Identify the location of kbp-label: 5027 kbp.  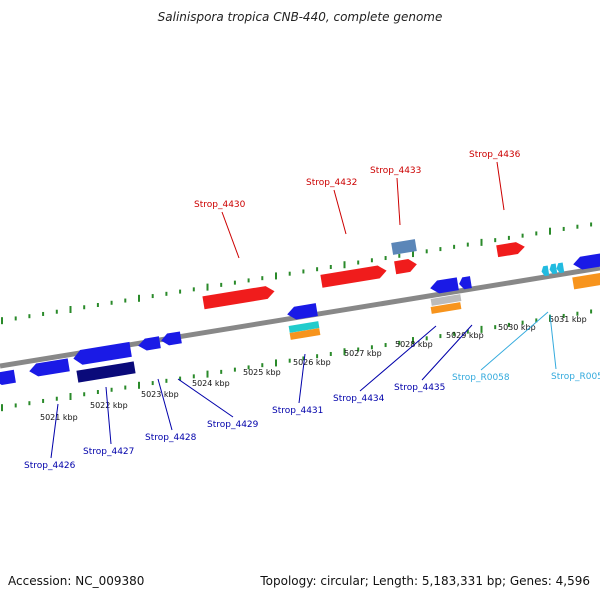
(363, 353).